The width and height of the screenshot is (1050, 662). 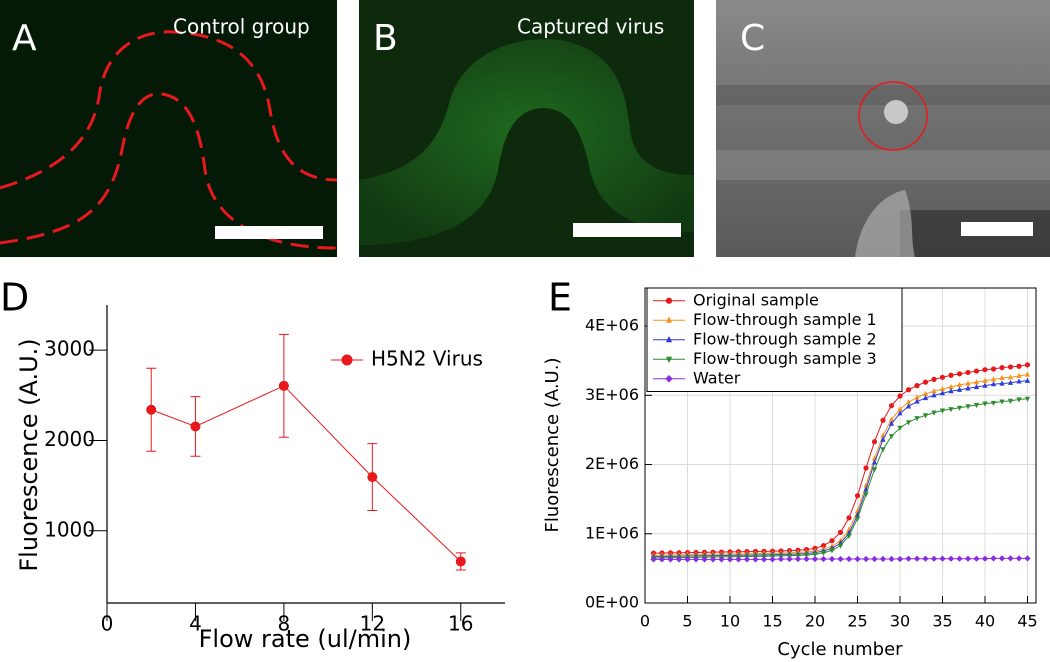 I want to click on y-axis-title: Fluorescence (A.U.), so click(x=552, y=445).